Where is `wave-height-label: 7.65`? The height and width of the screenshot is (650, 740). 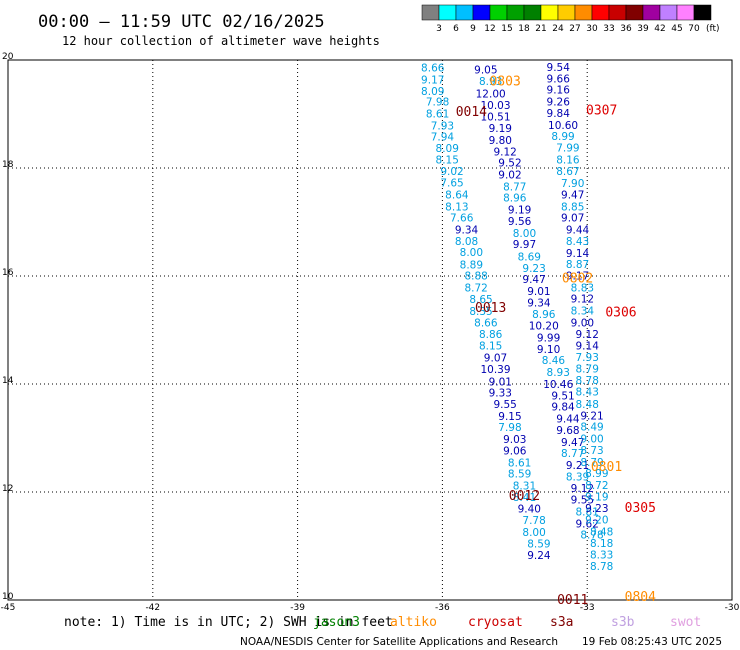
wave-height-label: 7.65 is located at coordinates (451, 184).